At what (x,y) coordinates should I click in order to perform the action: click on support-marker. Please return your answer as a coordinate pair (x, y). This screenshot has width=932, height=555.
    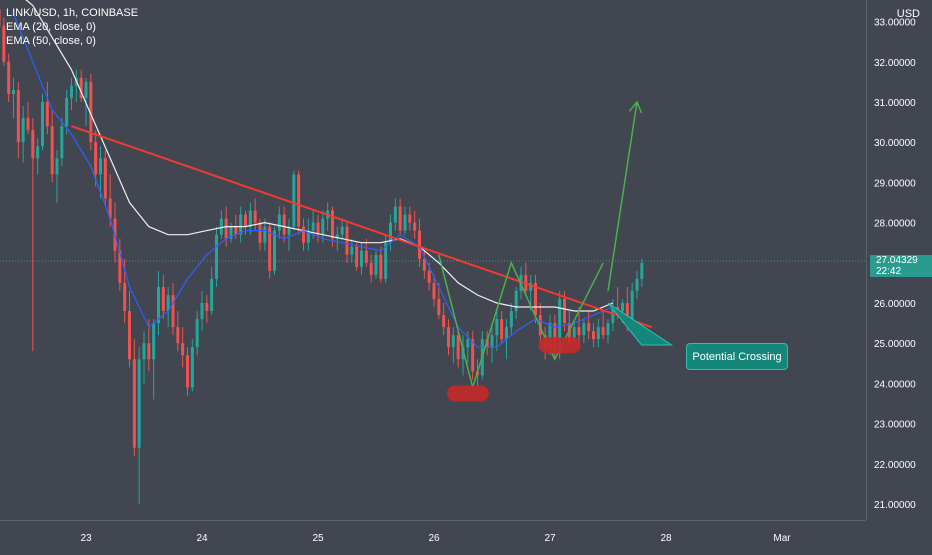
    Looking at the image, I should click on (467, 393).